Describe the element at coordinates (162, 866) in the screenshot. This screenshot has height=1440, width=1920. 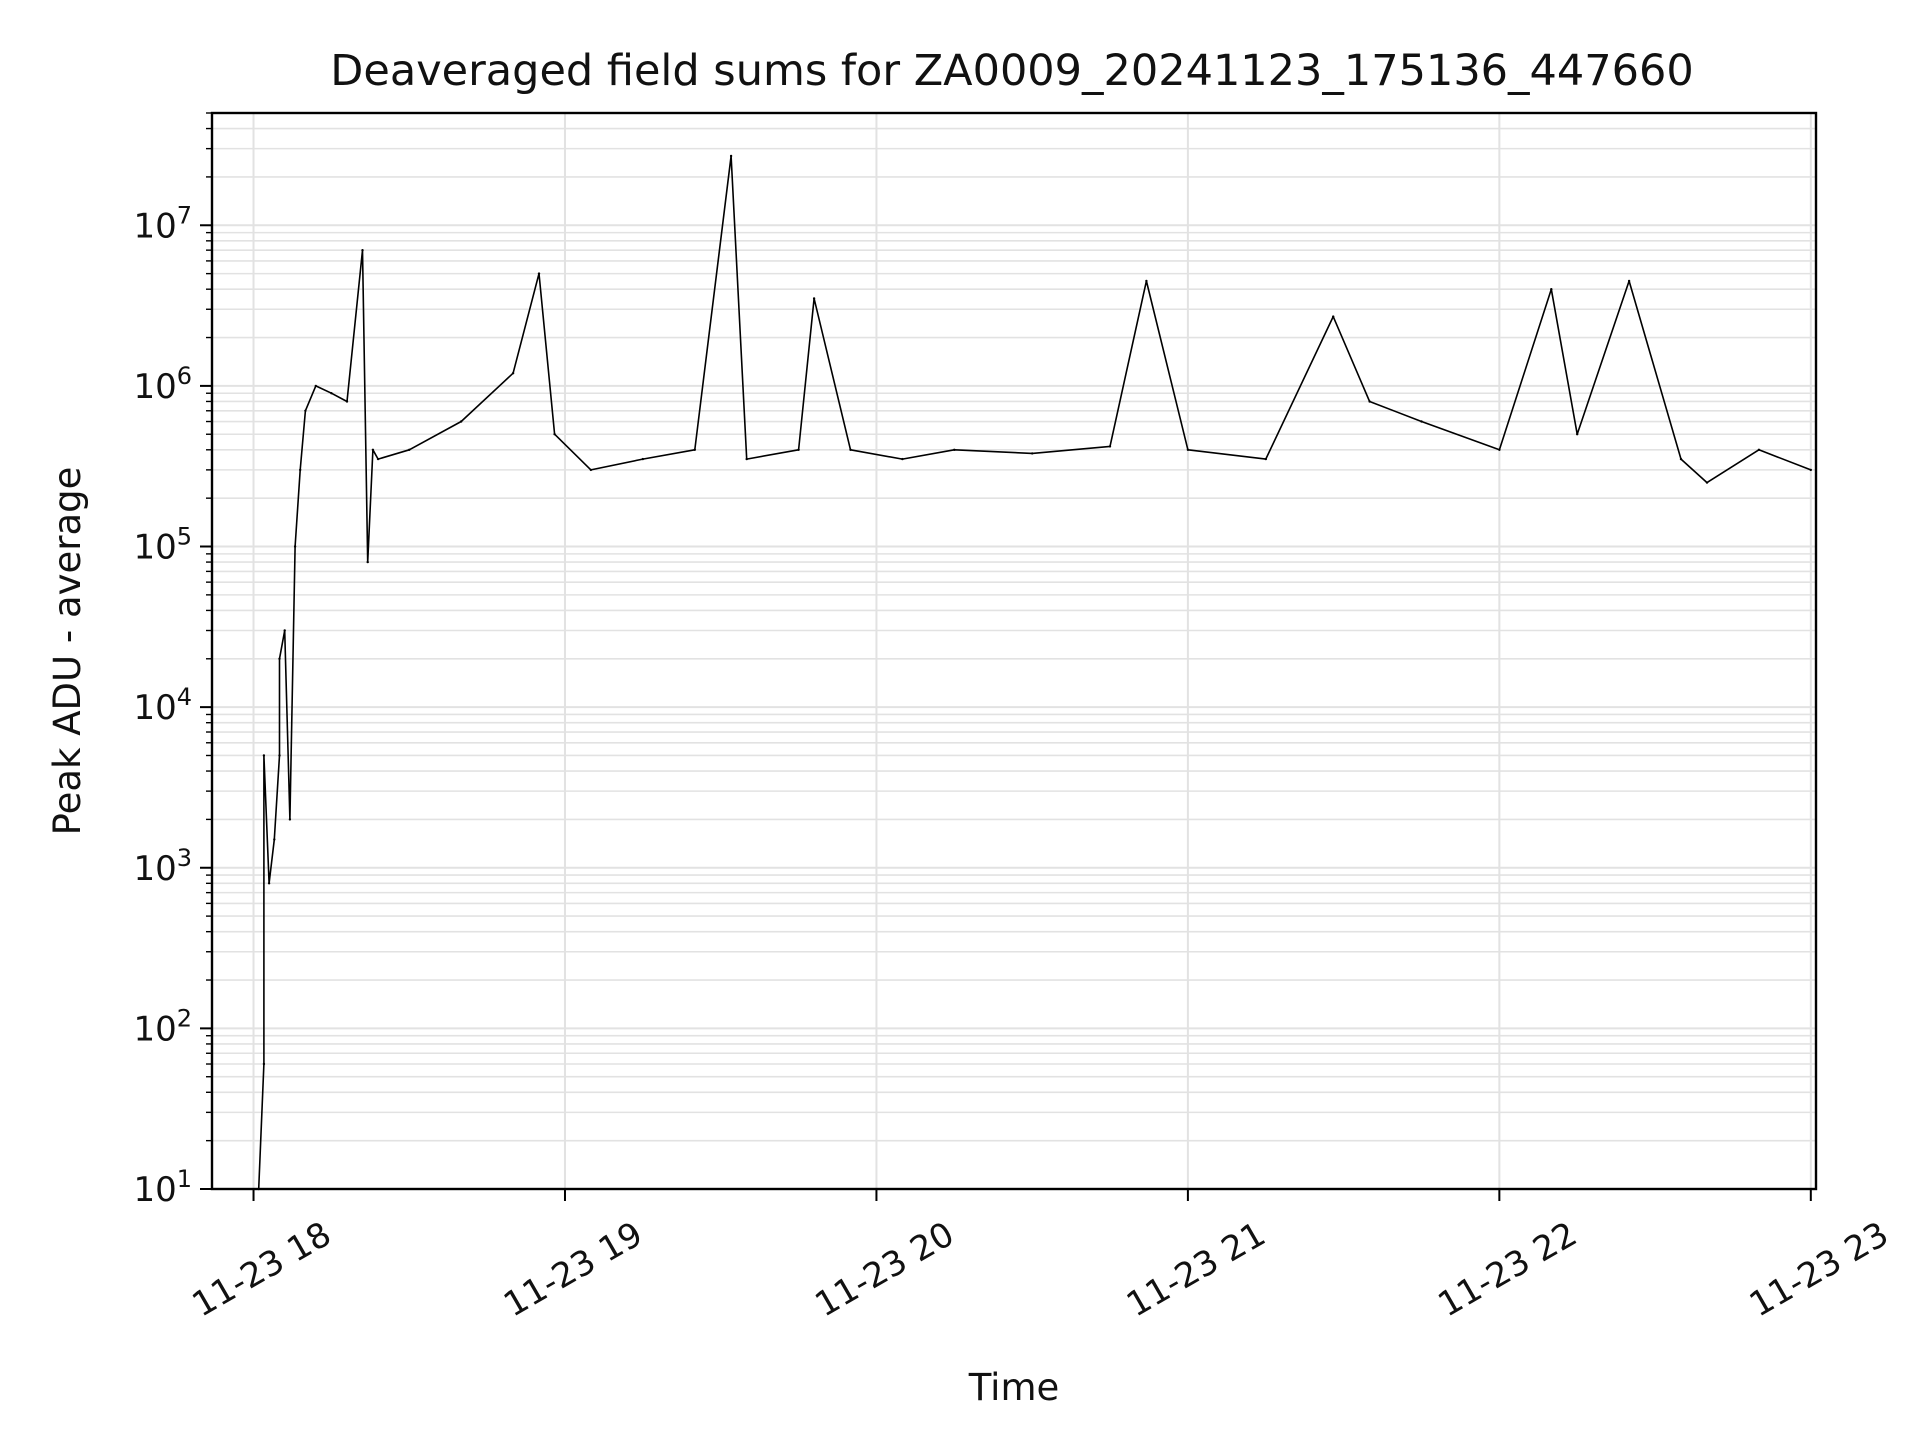
I see `y-tick-label: 10³` at that location.